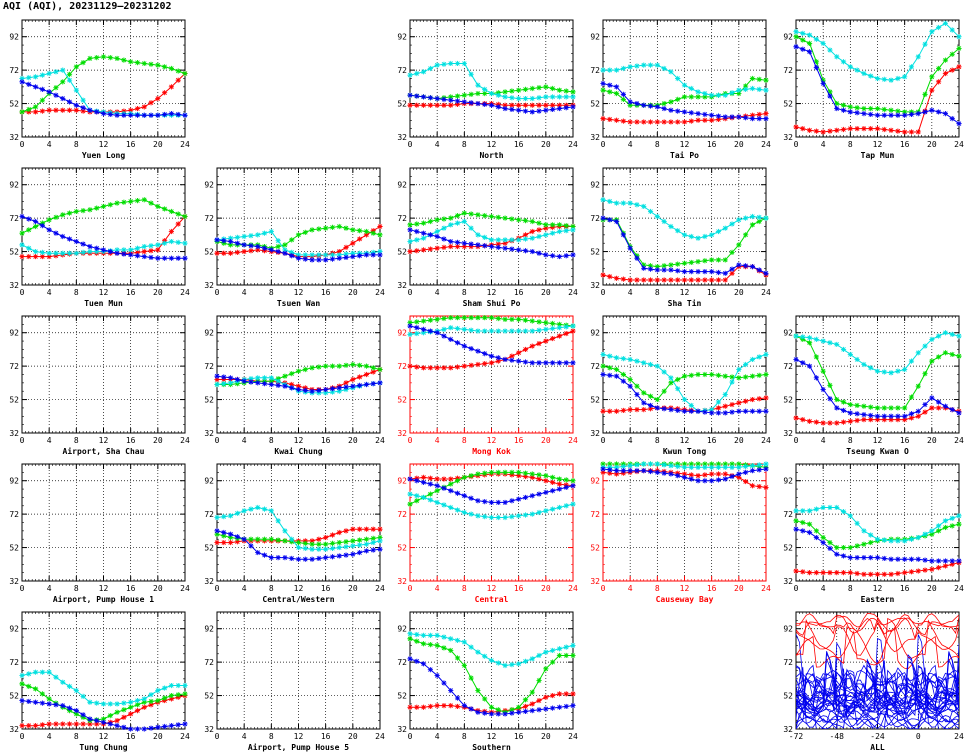 The image size is (965, 755). What do you see at coordinates (402, 433) in the screenshot?
I see `y-tick-label: 32` at bounding box center [402, 433].